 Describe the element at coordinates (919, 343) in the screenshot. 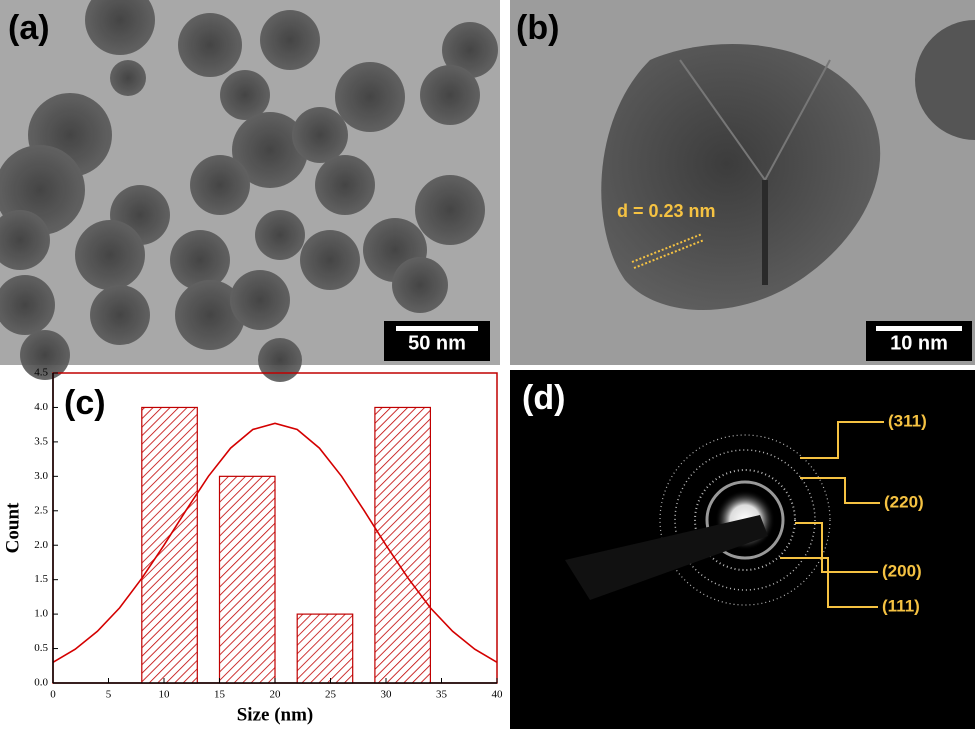

I see `scale-bar-label: 10 nm` at that location.